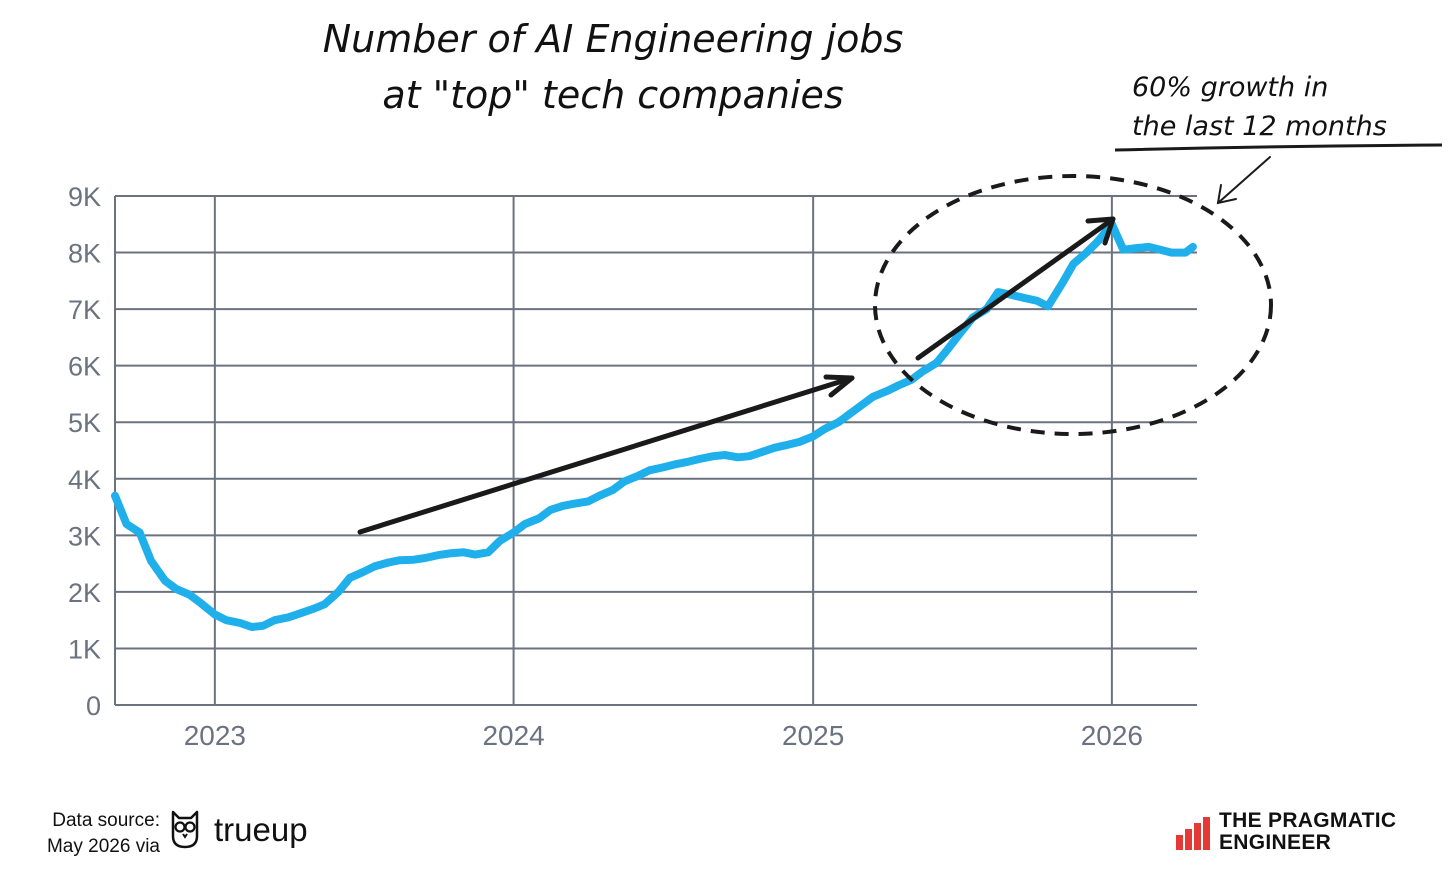  What do you see at coordinates (612, 95) in the screenshot?
I see `chart-title-line-2: at "top" tech companies` at bounding box center [612, 95].